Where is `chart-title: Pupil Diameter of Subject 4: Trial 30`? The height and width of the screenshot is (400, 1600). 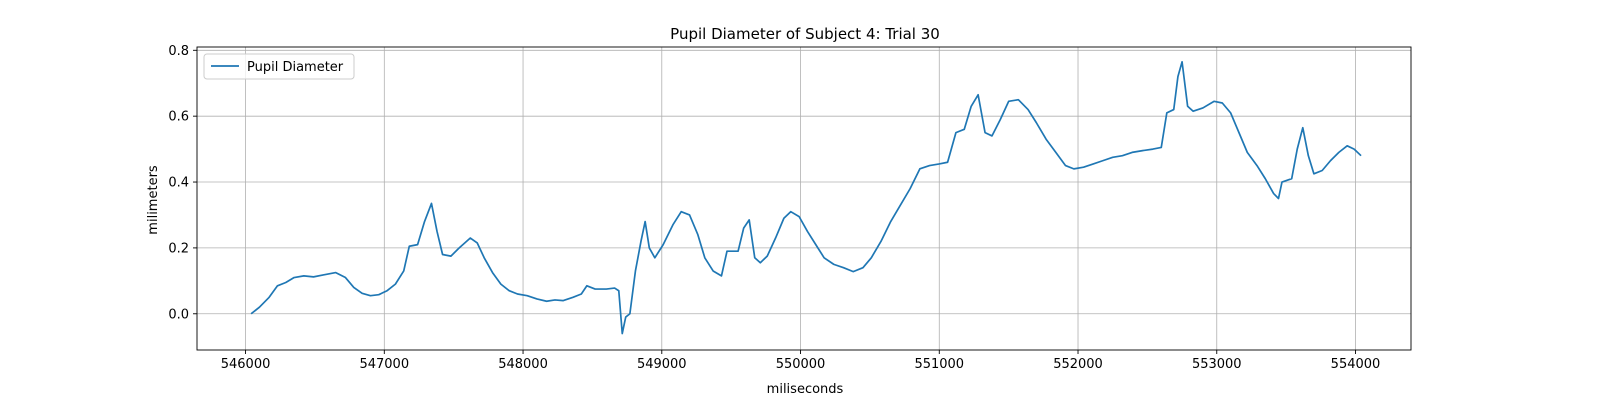 chart-title: Pupil Diameter of Subject 4: Trial 30 is located at coordinates (805, 34).